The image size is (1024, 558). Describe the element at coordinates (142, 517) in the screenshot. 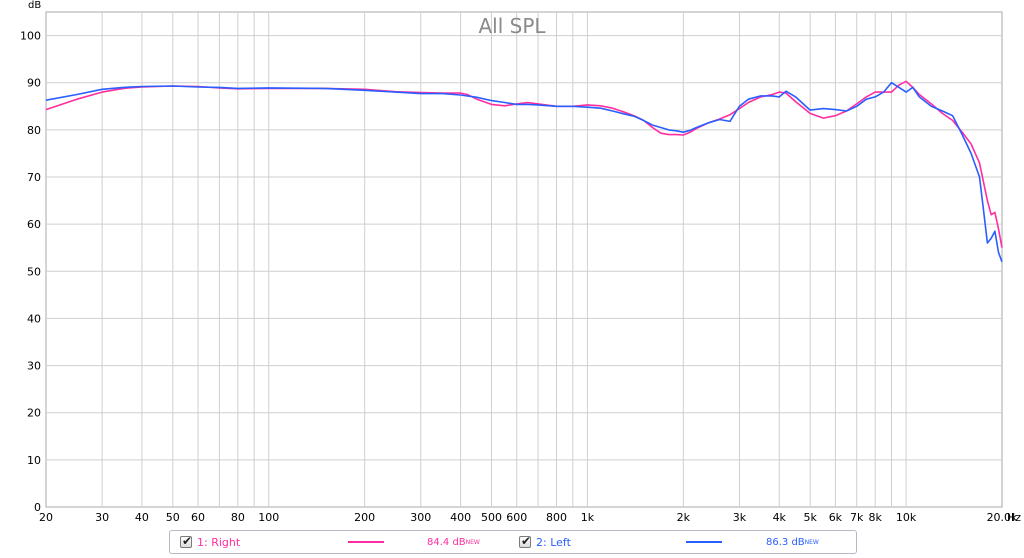

I see `x-tick-label: 40` at that location.